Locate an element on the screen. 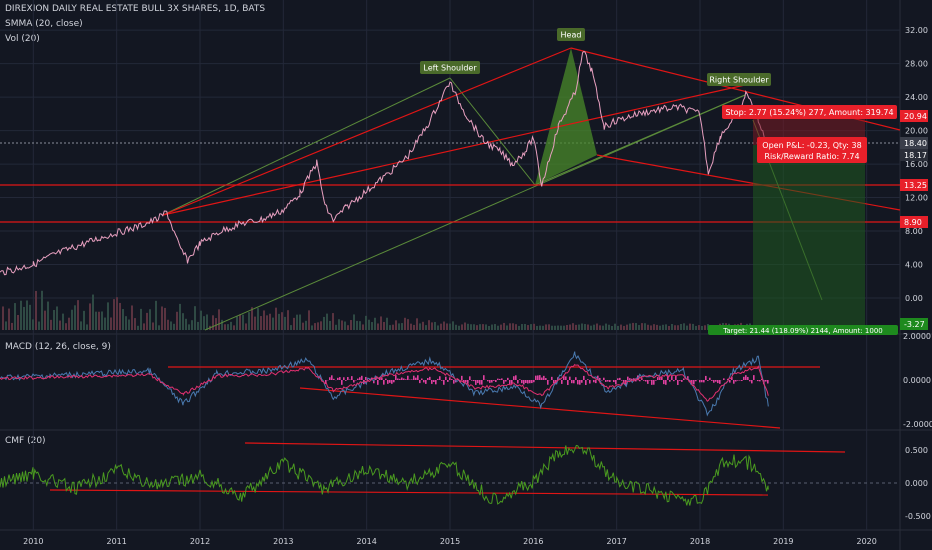 The width and height of the screenshot is (932, 550). level-13-25-tag-bg is located at coordinates (914, 185).